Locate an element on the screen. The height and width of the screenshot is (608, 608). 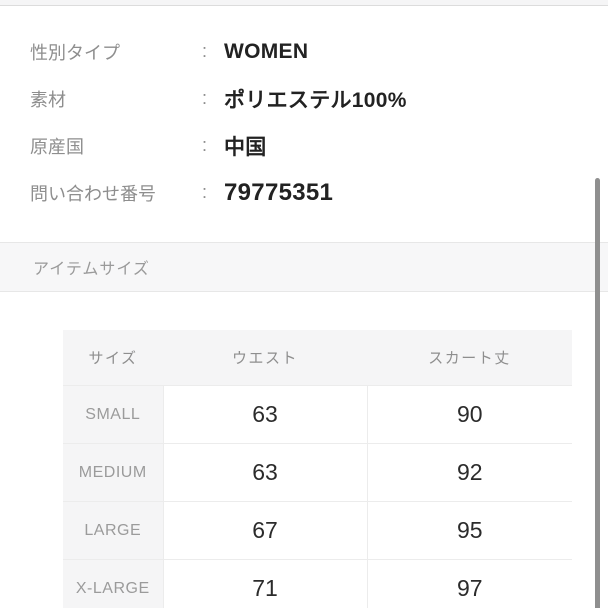
section-title: アイテムサイズ is located at coordinates (91, 269).